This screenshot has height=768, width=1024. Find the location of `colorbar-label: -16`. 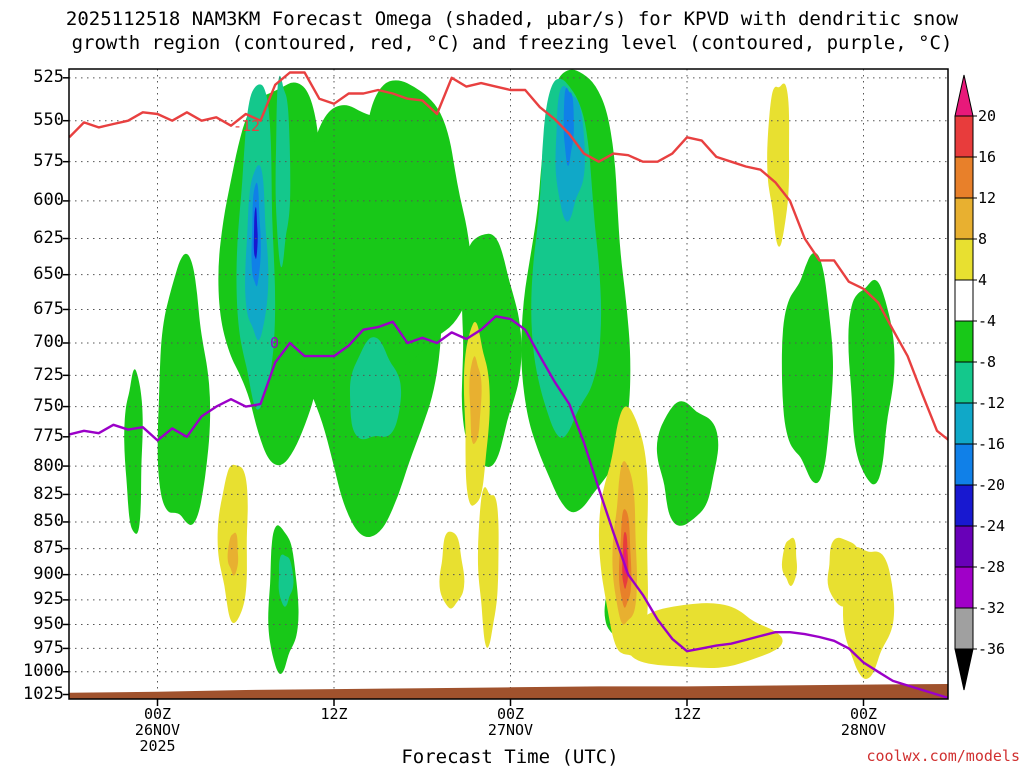

colorbar-label: -16 is located at coordinates (992, 444).